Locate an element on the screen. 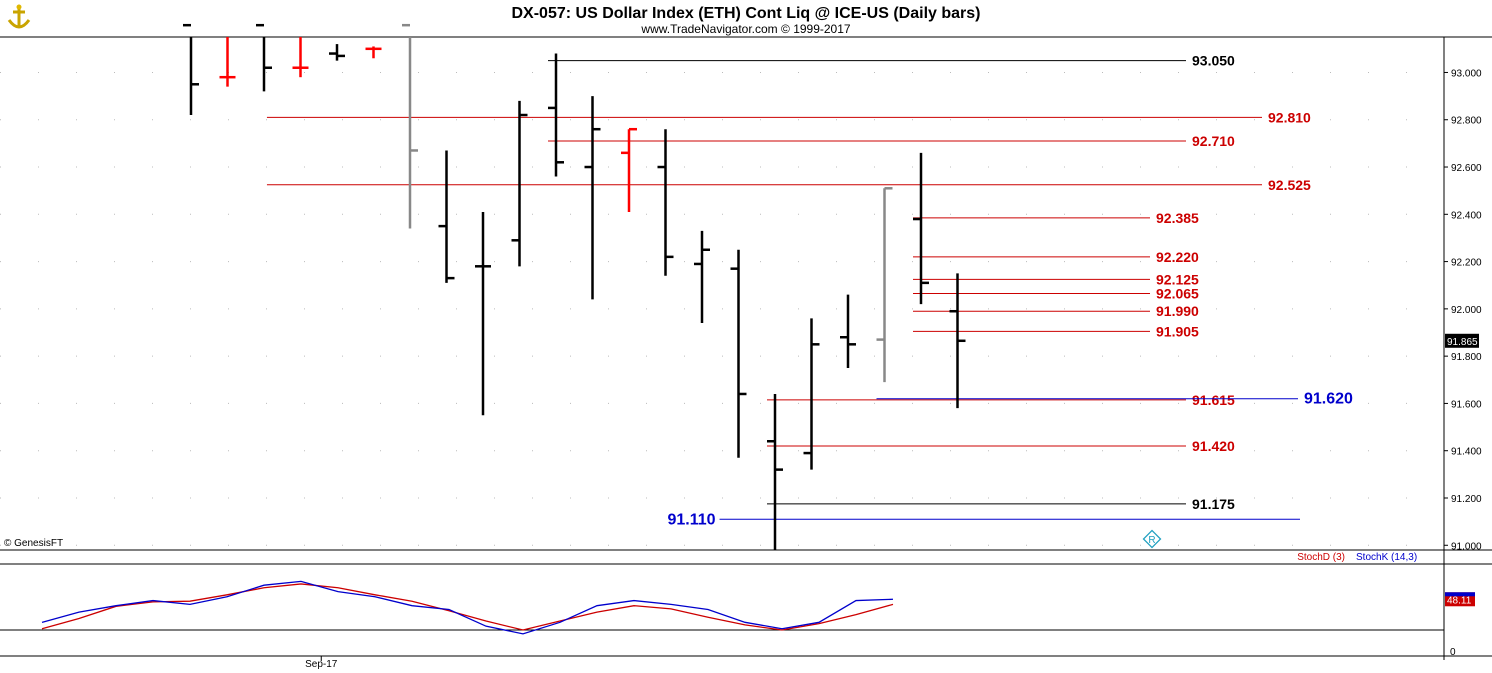 This screenshot has width=1492, height=673. level-label: 93.050 is located at coordinates (1213, 61).